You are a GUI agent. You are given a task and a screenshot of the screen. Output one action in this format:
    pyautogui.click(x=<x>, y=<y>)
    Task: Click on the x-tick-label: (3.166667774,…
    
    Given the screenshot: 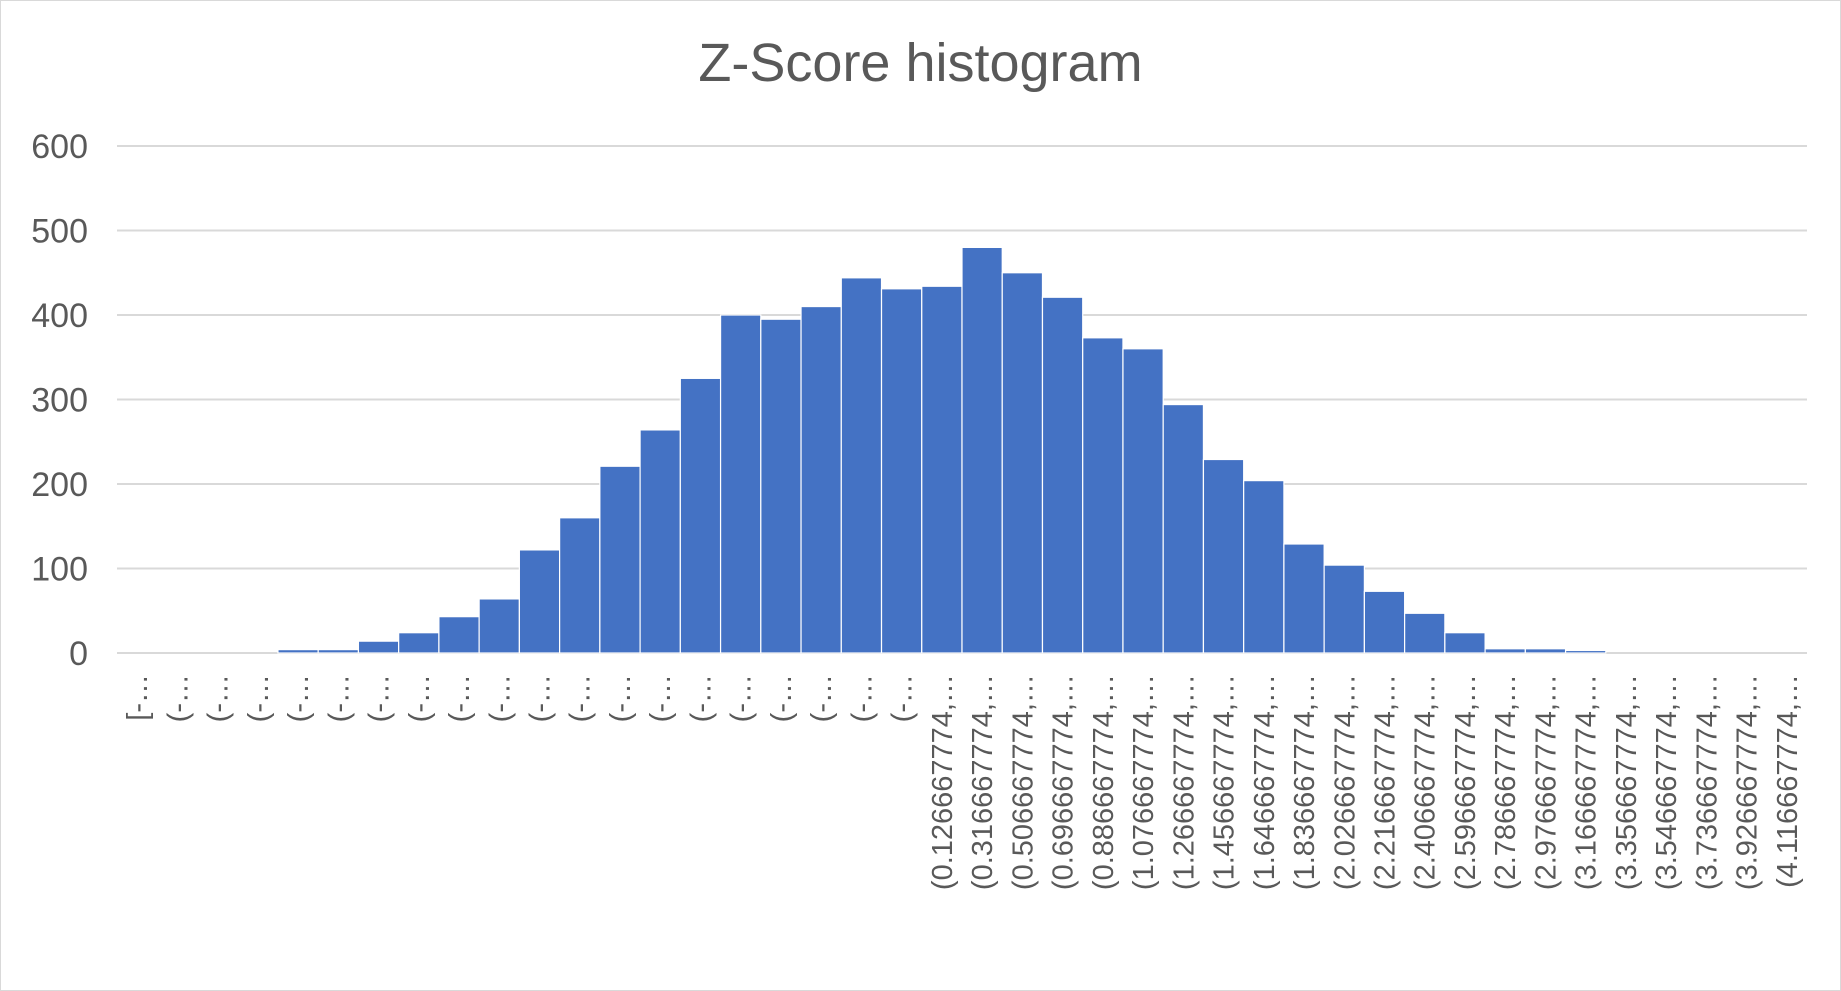 What is the action you would take?
    pyautogui.click(x=1587, y=782)
    